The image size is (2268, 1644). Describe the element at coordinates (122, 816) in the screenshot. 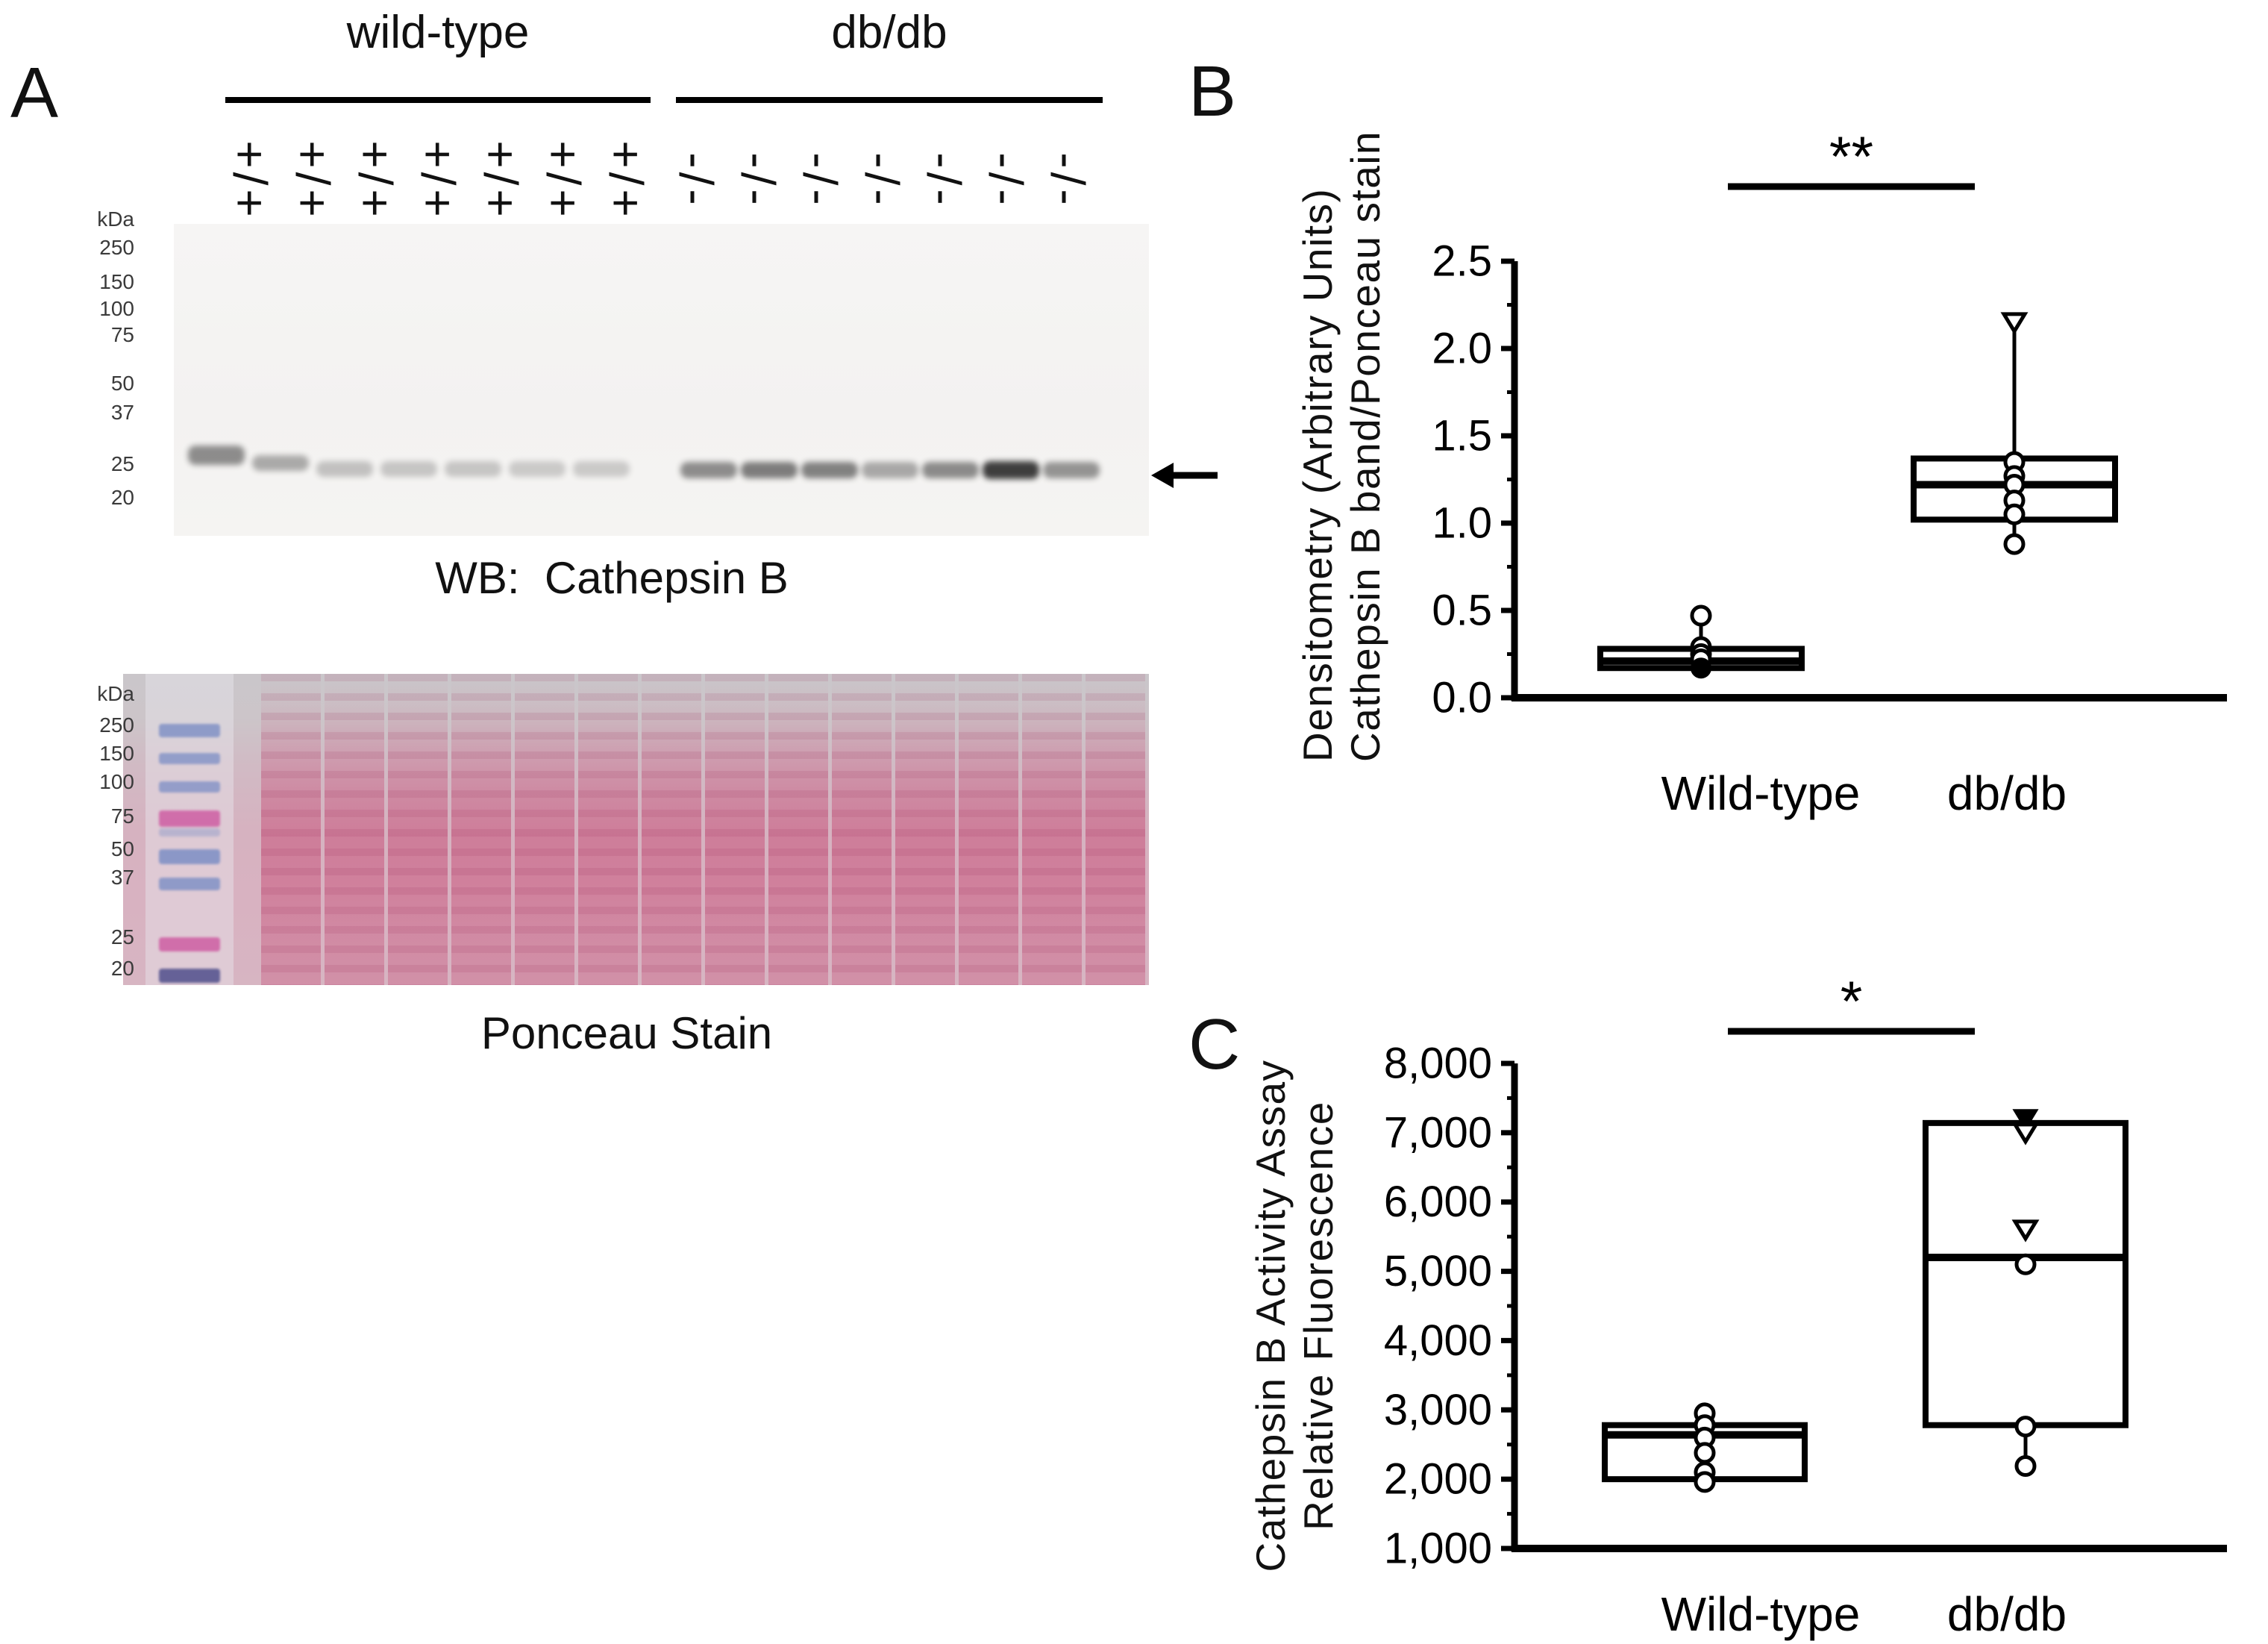

I see `ponceau-kda-mark-75: 75` at that location.